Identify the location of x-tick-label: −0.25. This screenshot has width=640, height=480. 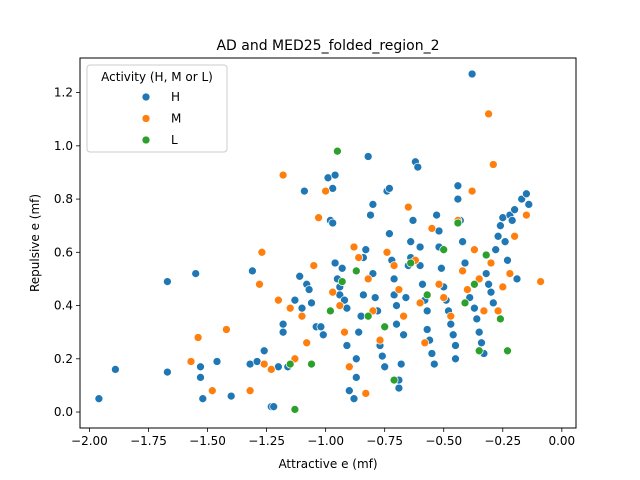
(502, 441).